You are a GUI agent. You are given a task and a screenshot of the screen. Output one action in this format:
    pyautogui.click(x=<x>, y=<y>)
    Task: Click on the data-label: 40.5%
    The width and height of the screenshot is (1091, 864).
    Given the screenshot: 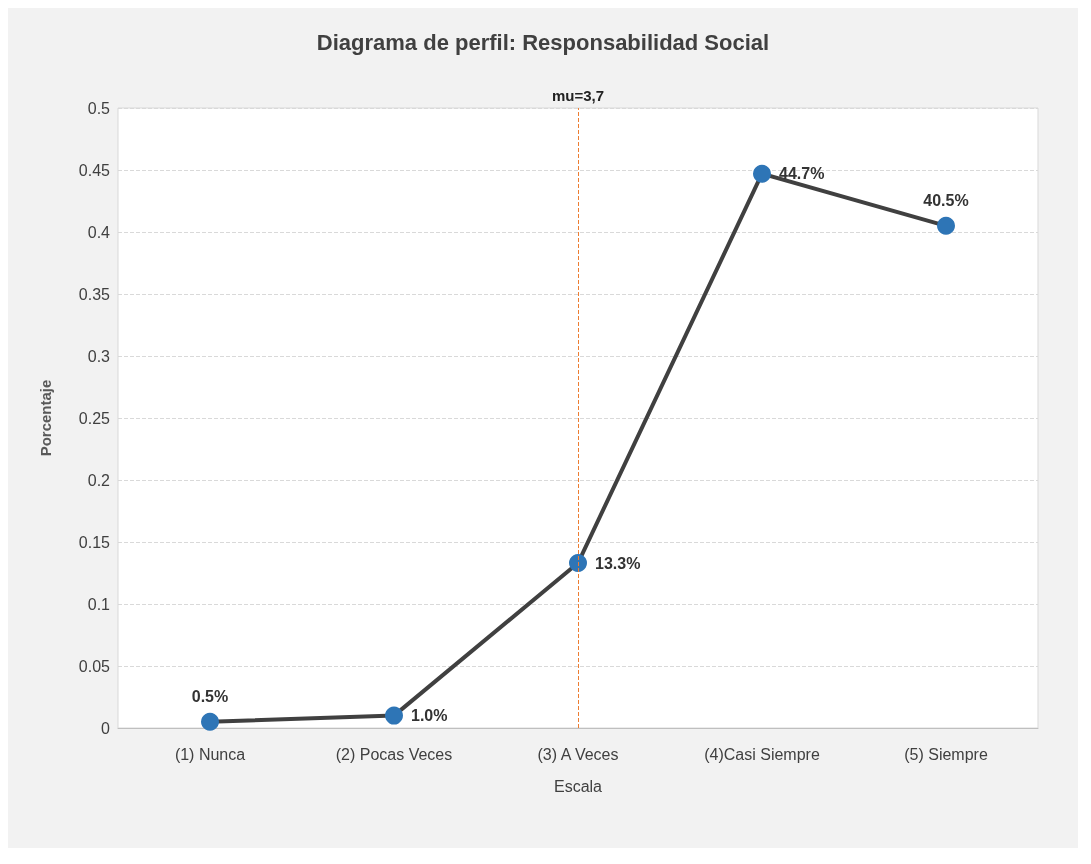 What is the action you would take?
    pyautogui.click(x=946, y=201)
    